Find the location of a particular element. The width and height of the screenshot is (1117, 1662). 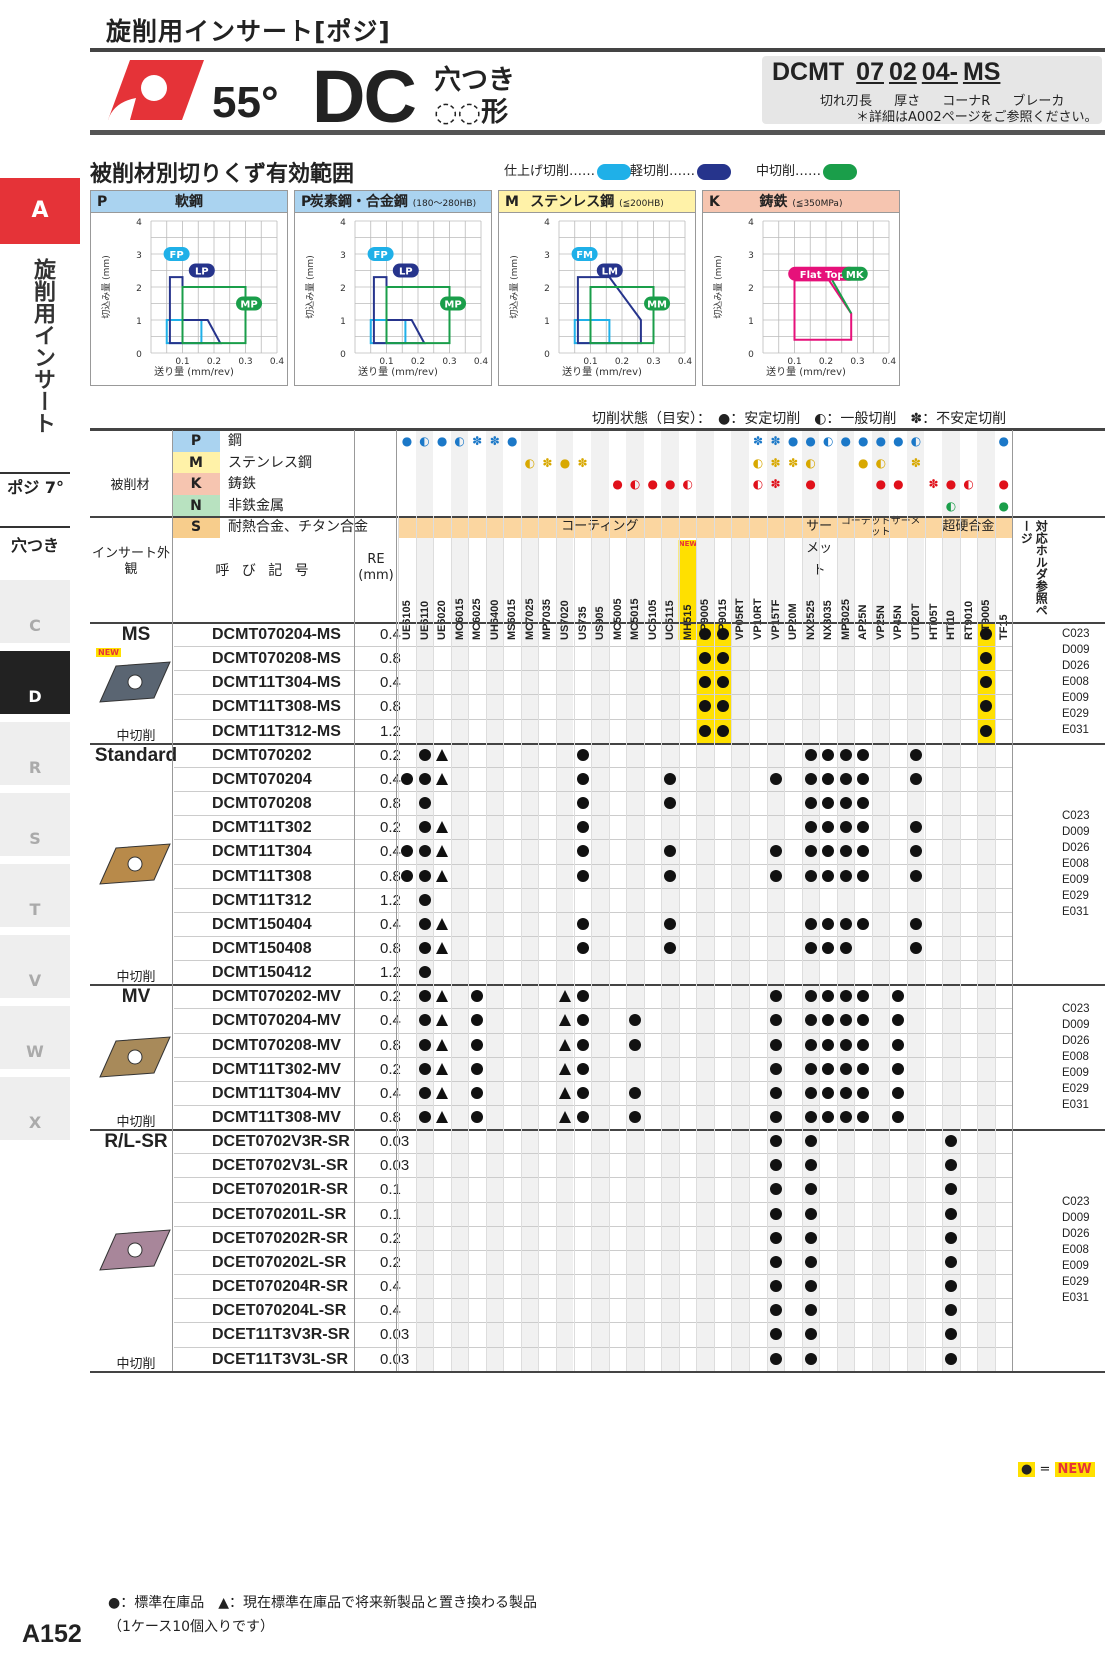

x-tick-label: 0.4 is located at coordinates (889, 362).